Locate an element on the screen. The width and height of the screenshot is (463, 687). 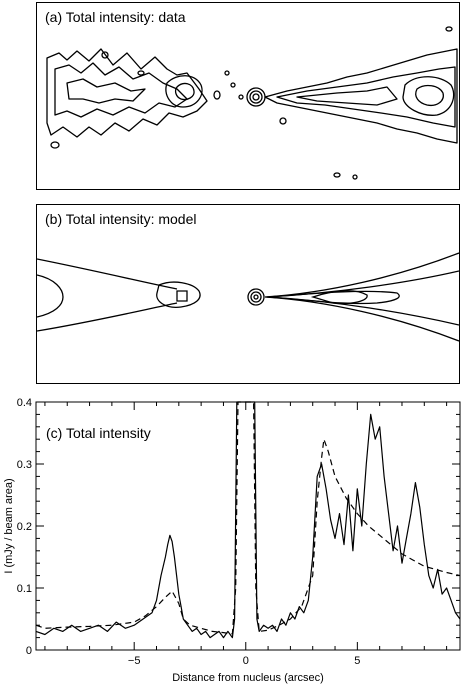
model-right-core is located at coordinates (339, 297).